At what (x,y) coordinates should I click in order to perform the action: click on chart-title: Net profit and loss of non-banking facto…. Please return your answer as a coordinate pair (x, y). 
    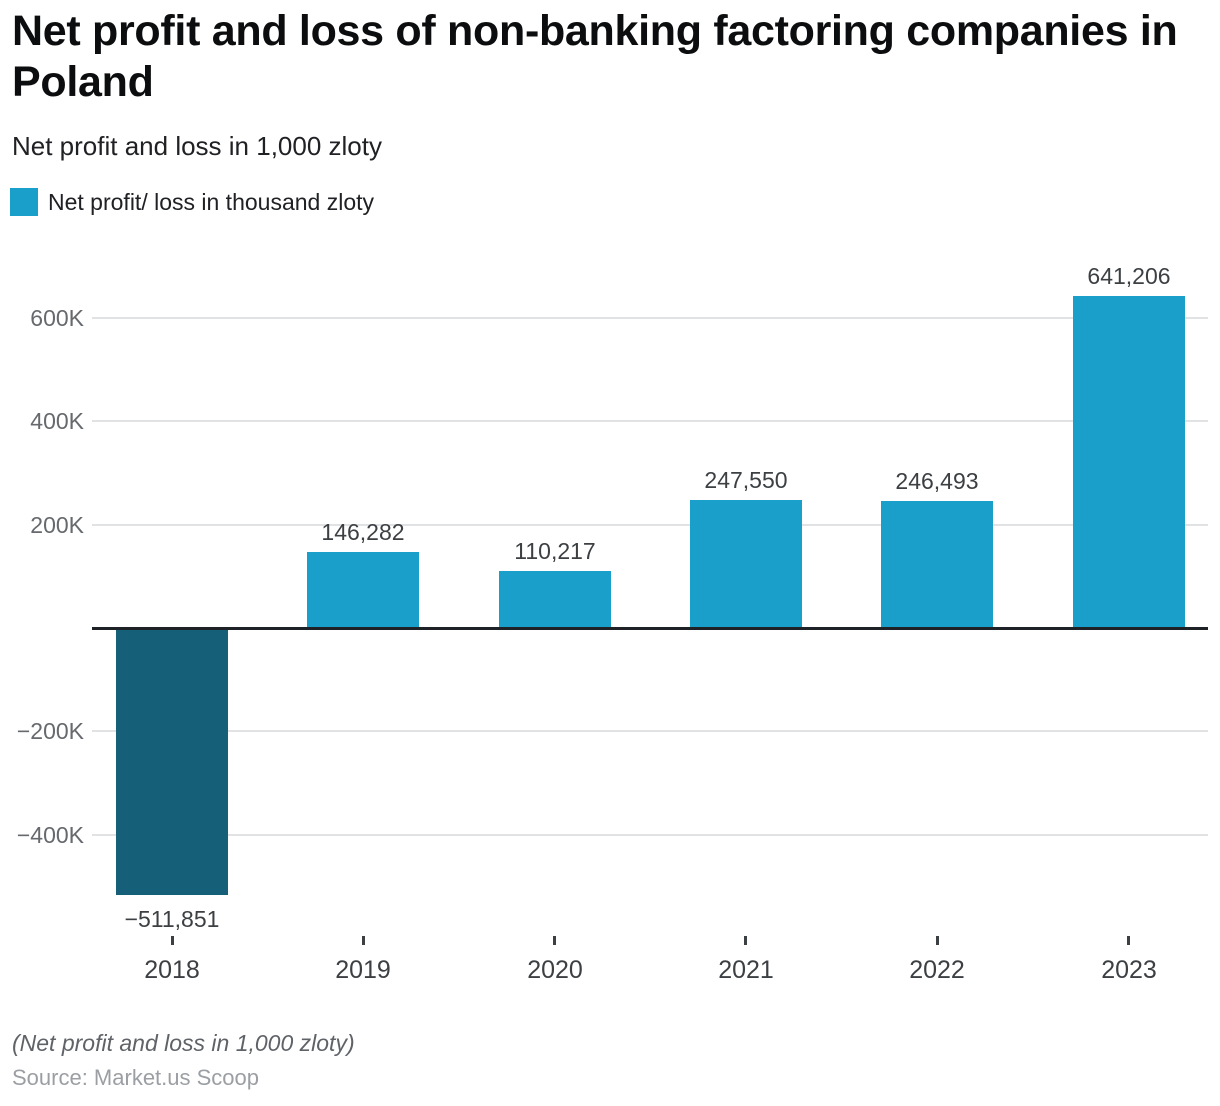
    Looking at the image, I should click on (595, 56).